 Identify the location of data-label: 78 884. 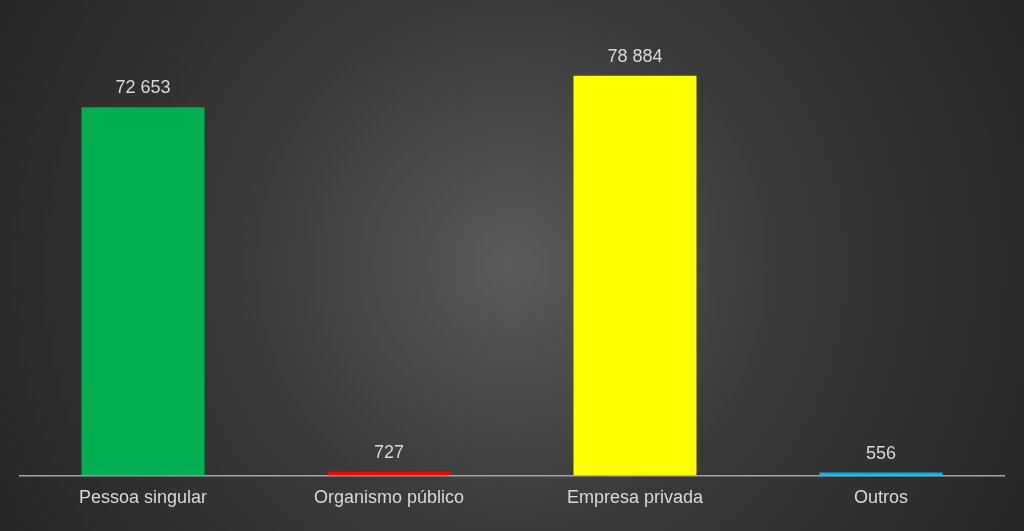
(635, 55).